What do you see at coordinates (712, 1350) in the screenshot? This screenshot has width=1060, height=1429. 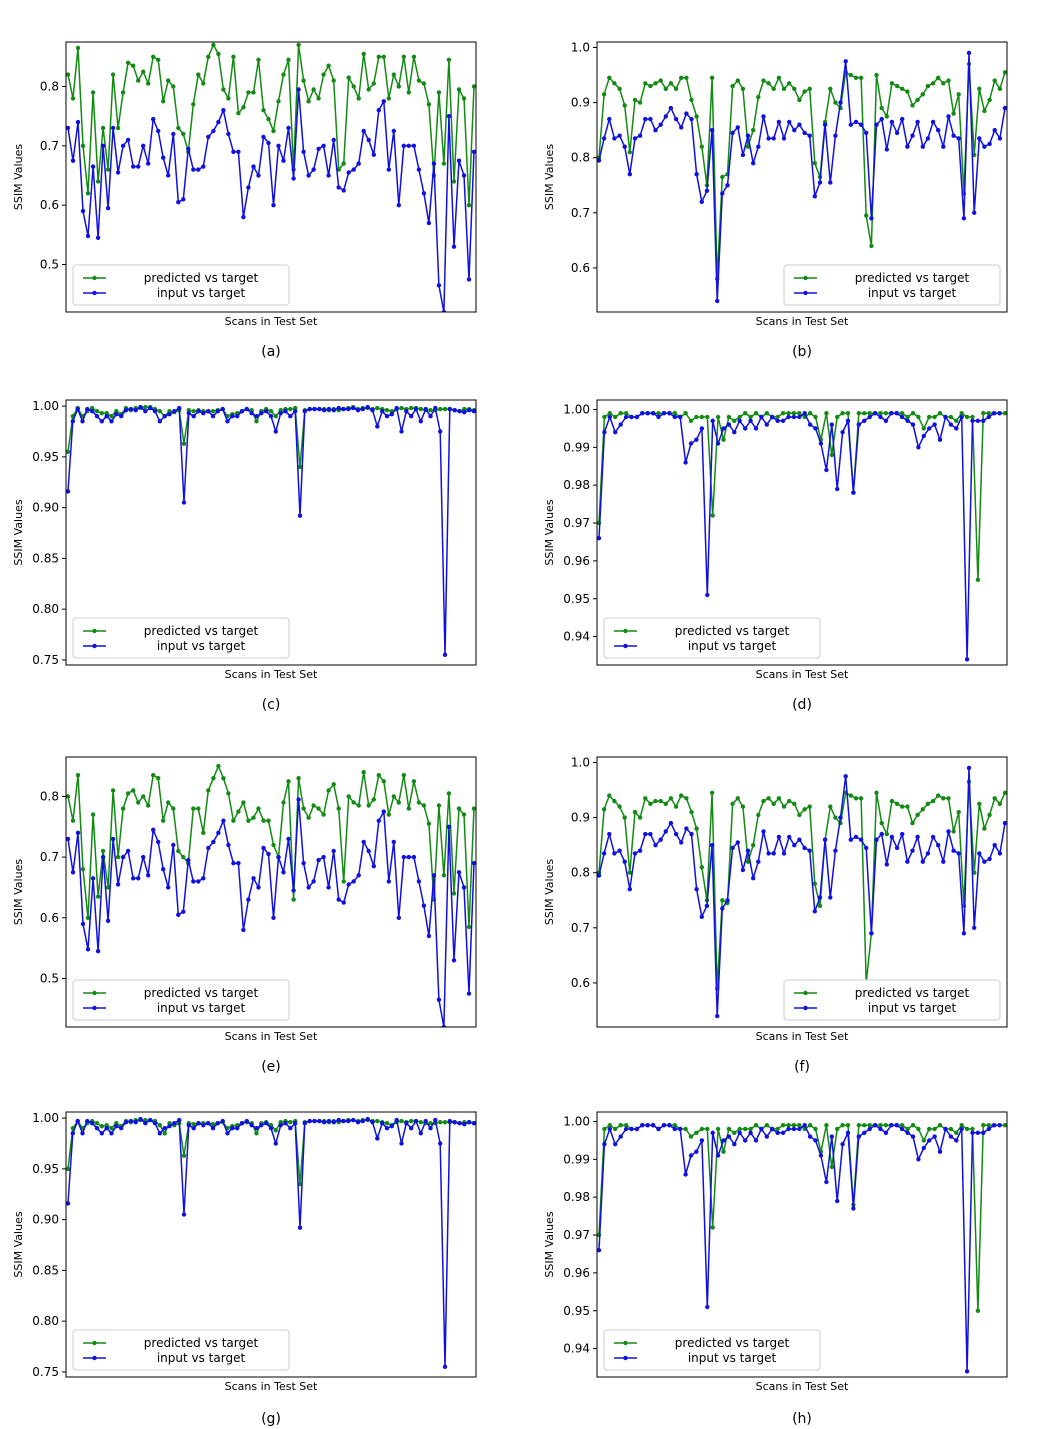 I see `legend-box` at bounding box center [712, 1350].